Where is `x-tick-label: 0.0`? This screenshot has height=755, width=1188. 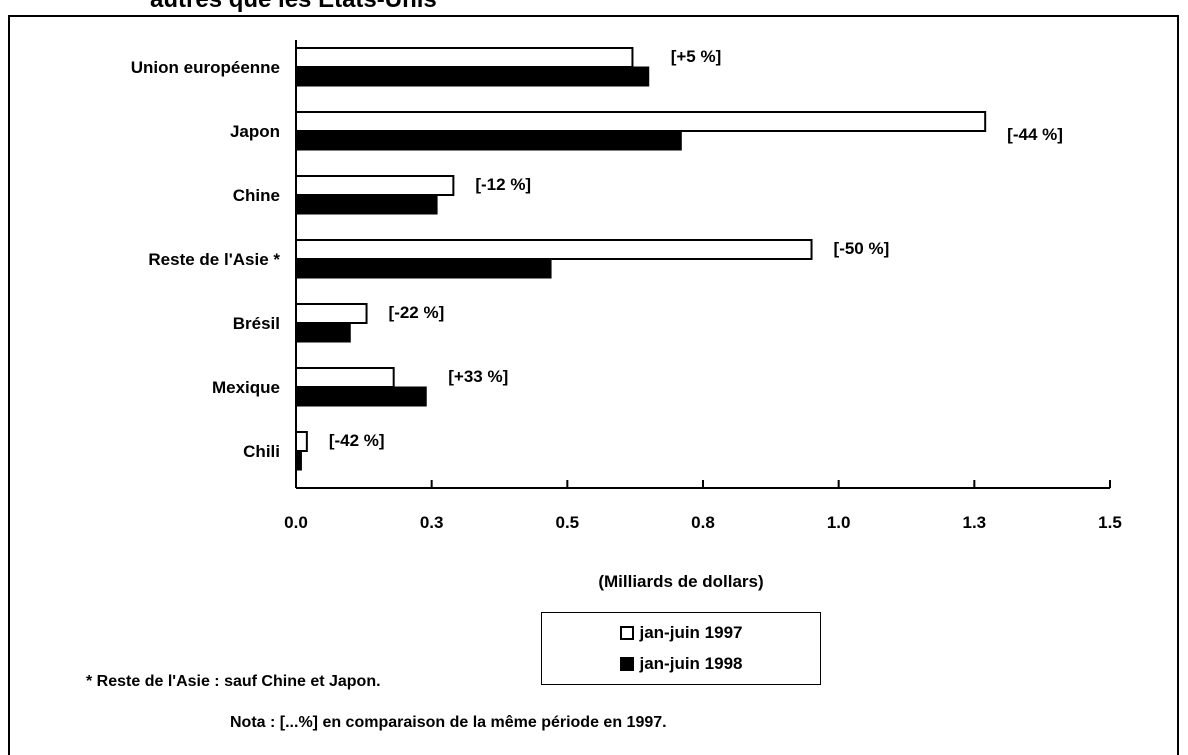
x-tick-label: 0.0 is located at coordinates (296, 522).